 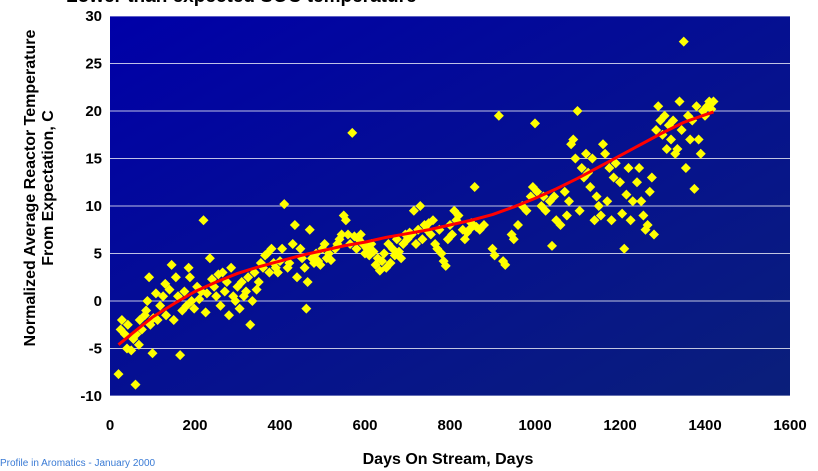 What do you see at coordinates (110, 425) in the screenshot?
I see `x-tick-label: 0` at bounding box center [110, 425].